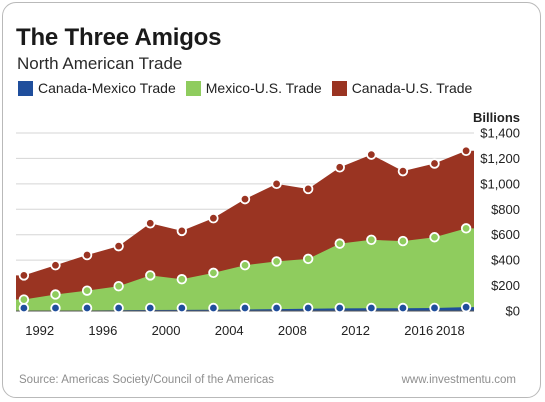 The height and width of the screenshot is (402, 545). I want to click on y-tick-label: $600, so click(505, 234).